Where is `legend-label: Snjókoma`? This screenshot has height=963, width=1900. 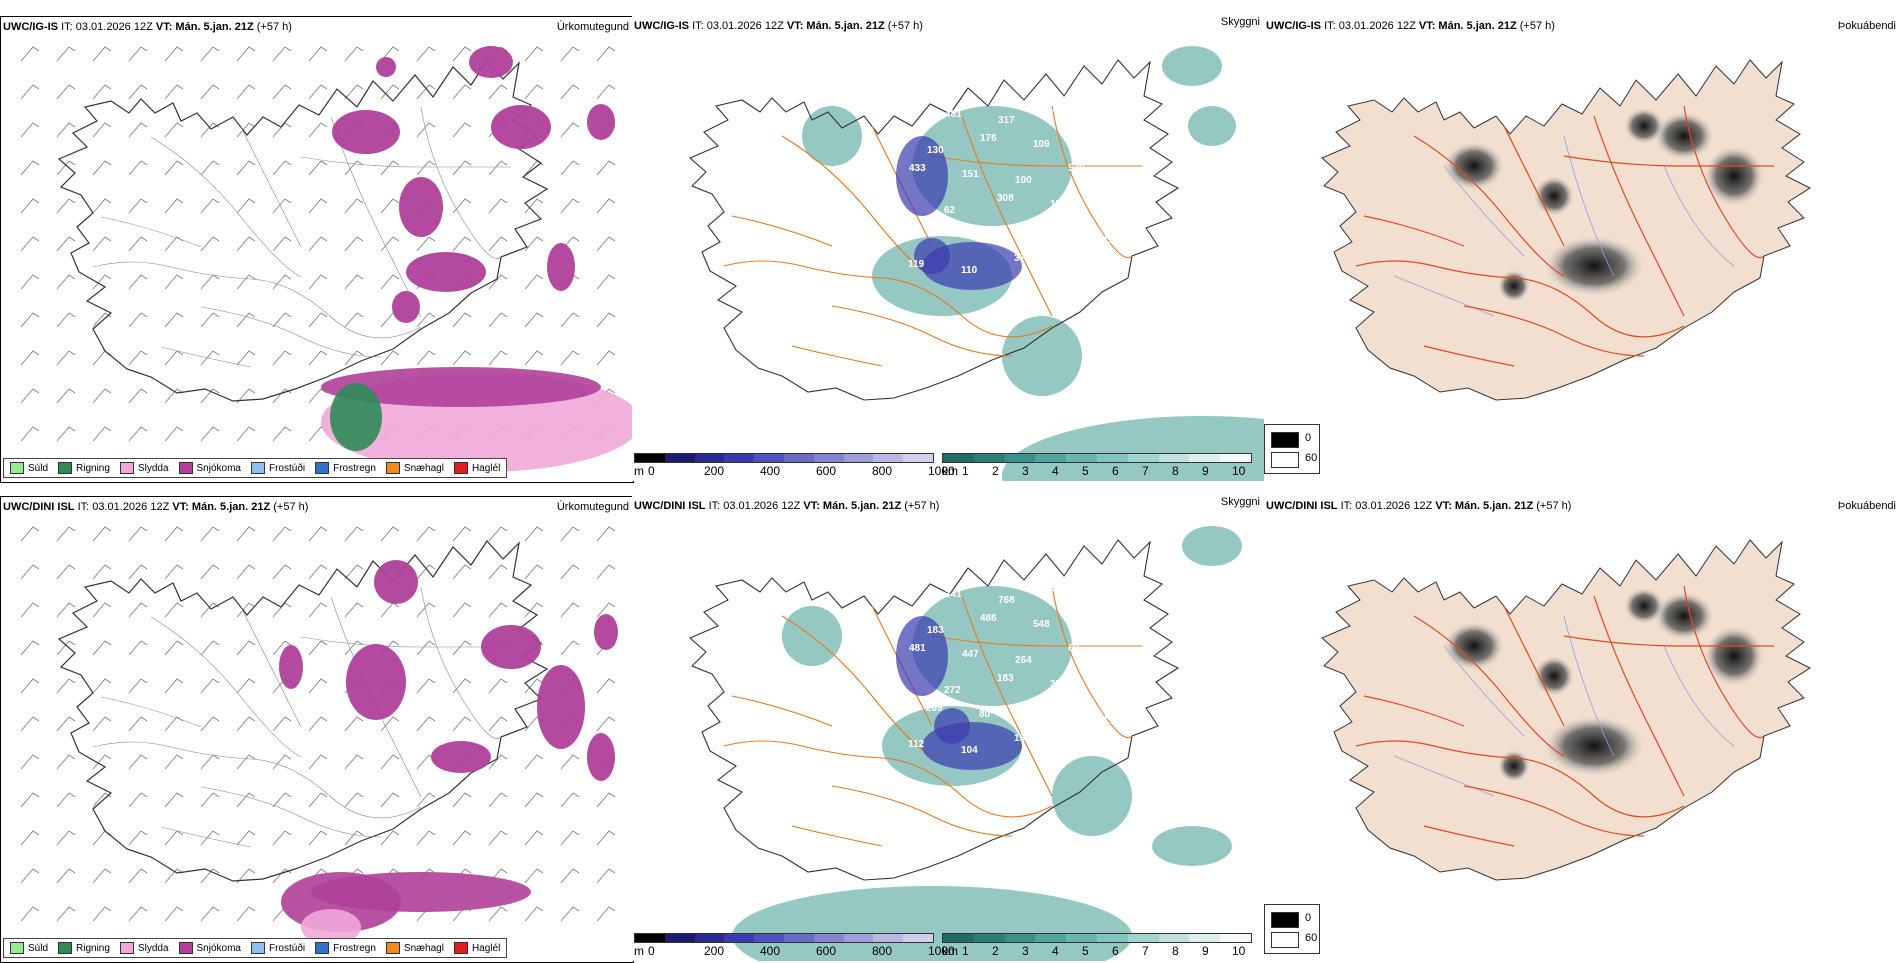
legend-label: Snjókoma is located at coordinates (218, 948).